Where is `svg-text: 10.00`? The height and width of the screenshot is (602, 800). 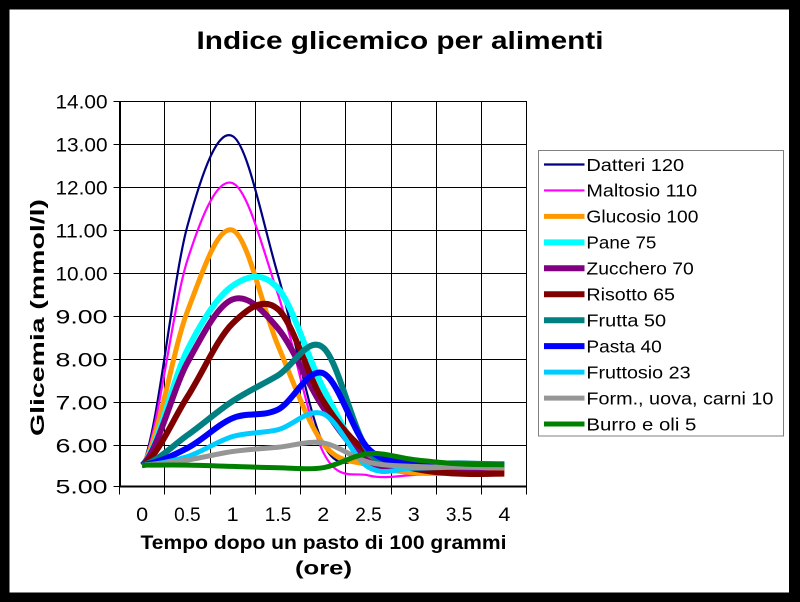 svg-text: 10.00 is located at coordinates (82, 275).